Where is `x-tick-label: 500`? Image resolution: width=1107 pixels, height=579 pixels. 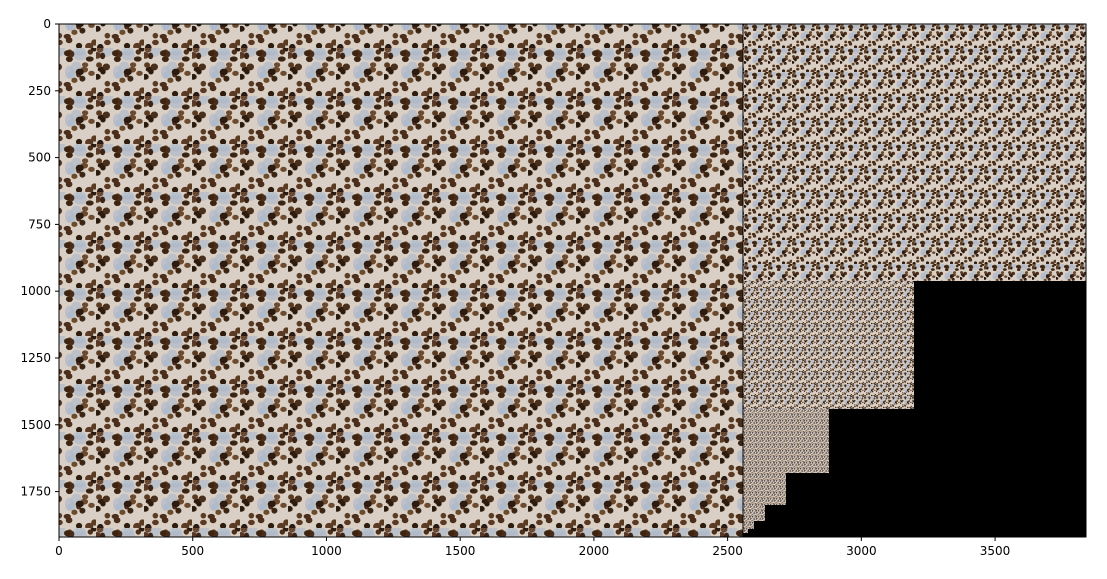 x-tick-label: 500 is located at coordinates (192, 551).